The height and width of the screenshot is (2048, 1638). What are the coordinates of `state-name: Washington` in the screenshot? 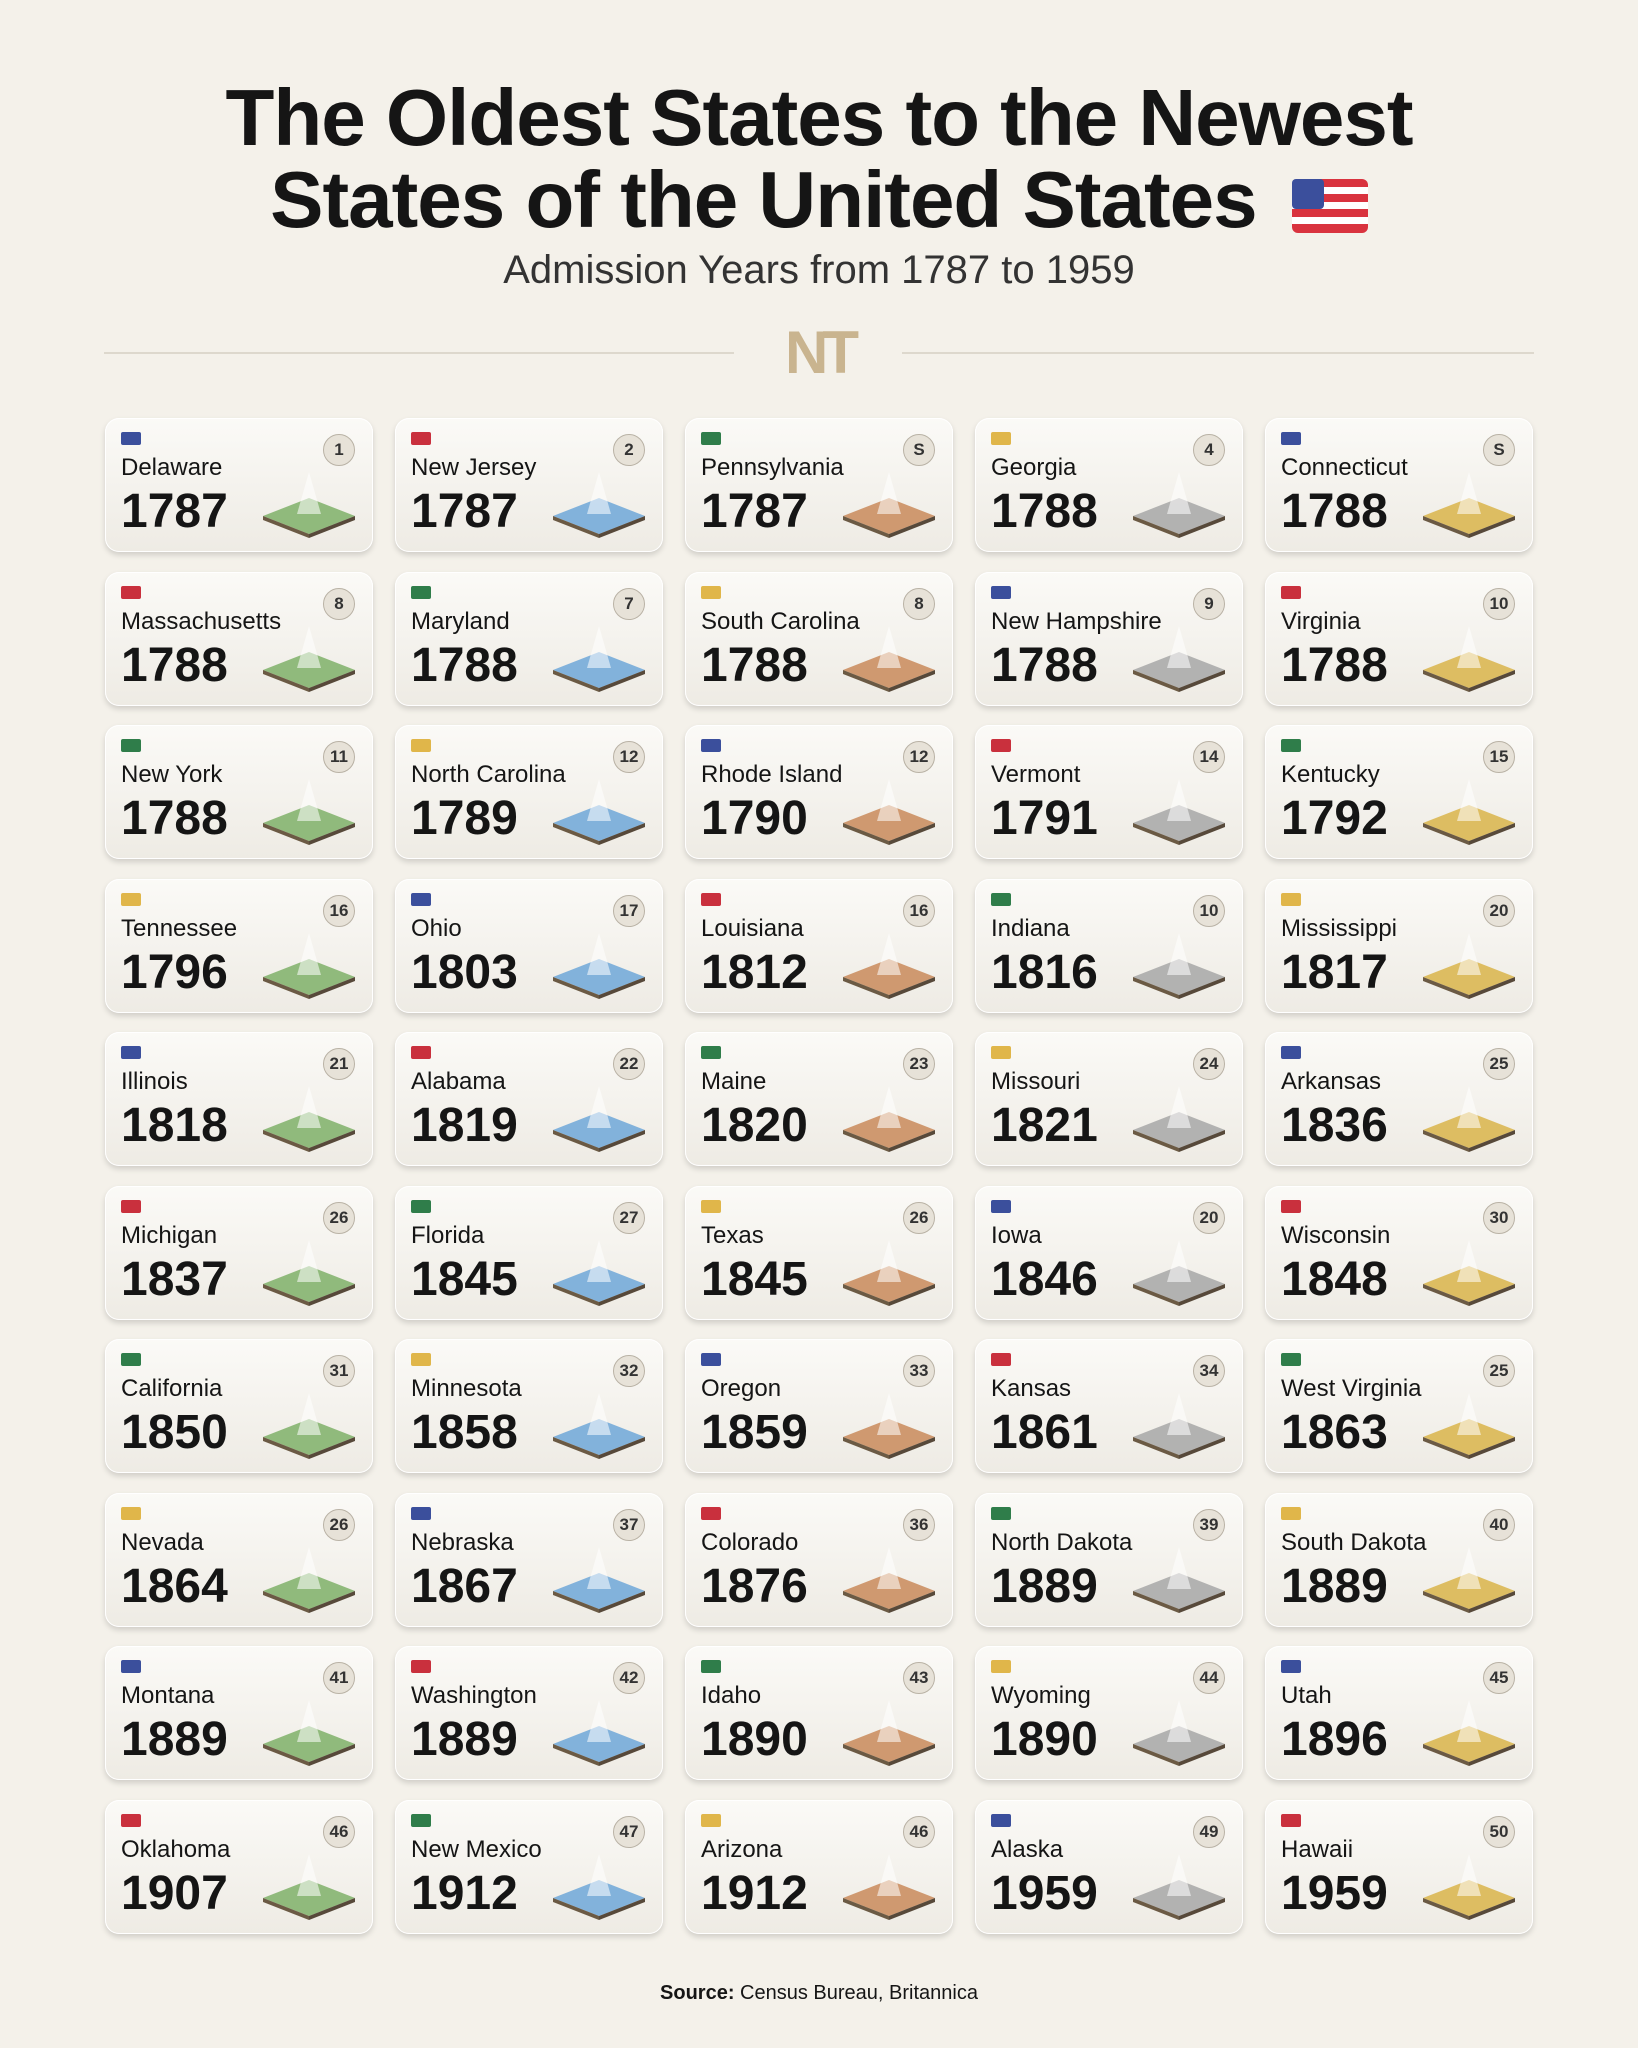 It's located at (474, 1695).